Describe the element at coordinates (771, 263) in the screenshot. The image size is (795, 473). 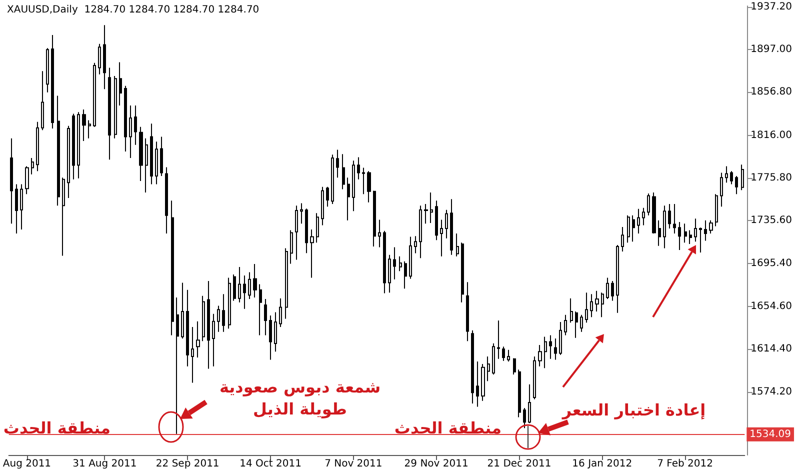
I see `y-tick-label: 1695.40` at that location.